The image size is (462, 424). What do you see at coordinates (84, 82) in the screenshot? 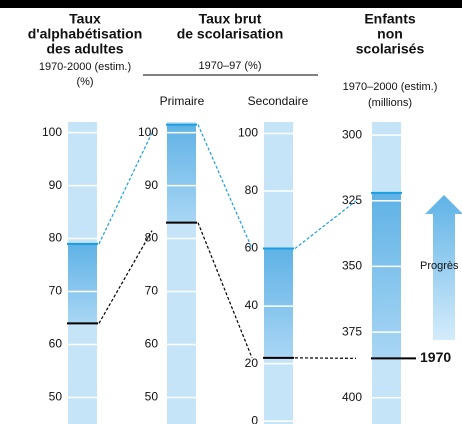
I see `panel-subtitle: (%)` at bounding box center [84, 82].